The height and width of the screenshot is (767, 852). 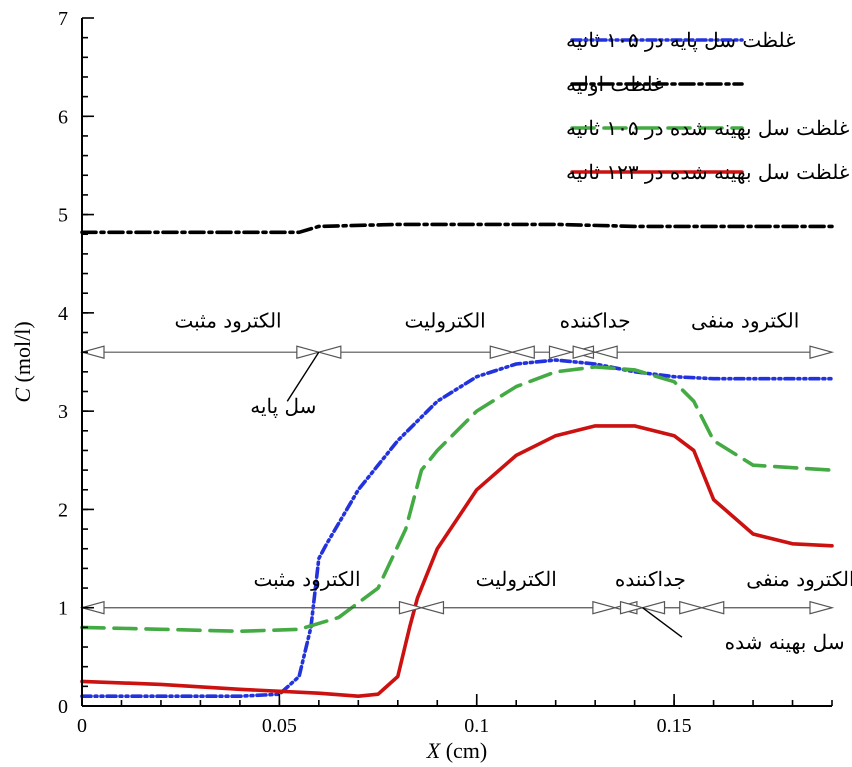 What do you see at coordinates (799, 579) in the screenshot?
I see `optimized-region-label-4: الکترود منفی` at bounding box center [799, 579].